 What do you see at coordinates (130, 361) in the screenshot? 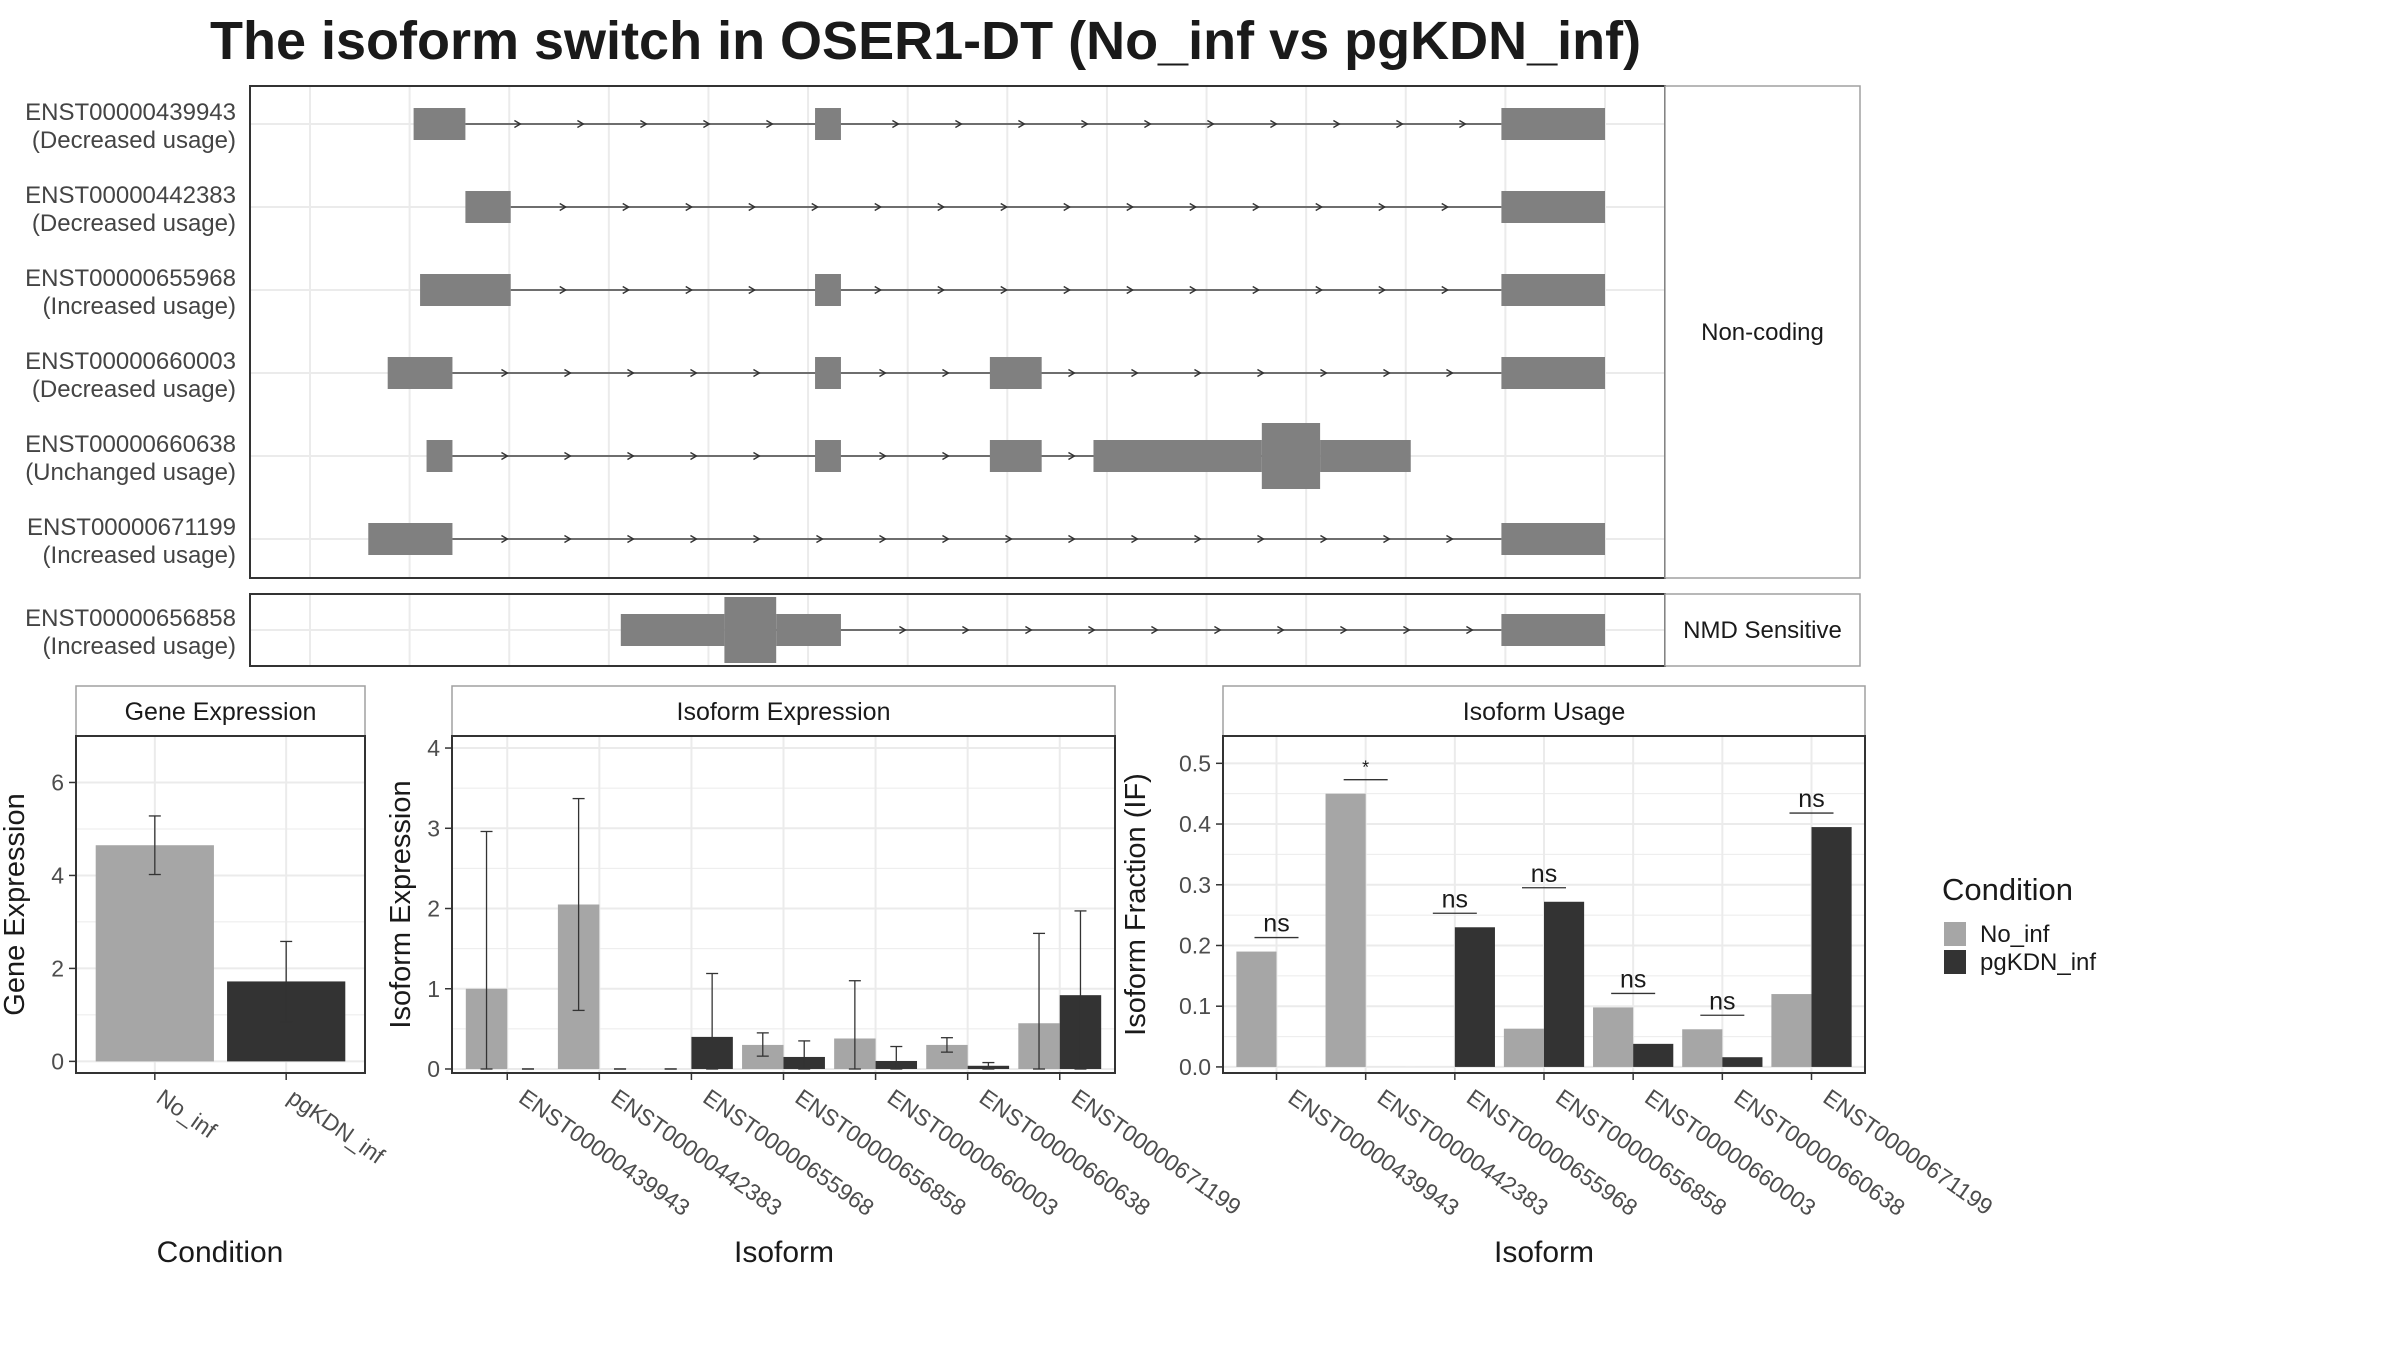
I see `transcript-id-label: ENST00000660003` at bounding box center [130, 361].